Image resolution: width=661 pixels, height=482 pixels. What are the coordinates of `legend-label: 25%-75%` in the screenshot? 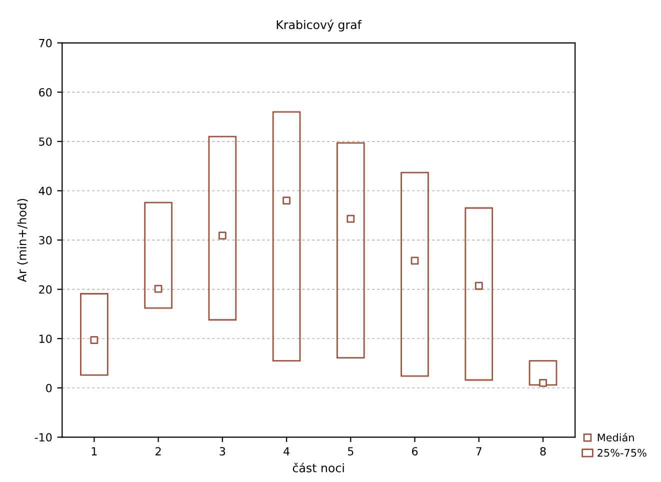 It's located at (622, 452).